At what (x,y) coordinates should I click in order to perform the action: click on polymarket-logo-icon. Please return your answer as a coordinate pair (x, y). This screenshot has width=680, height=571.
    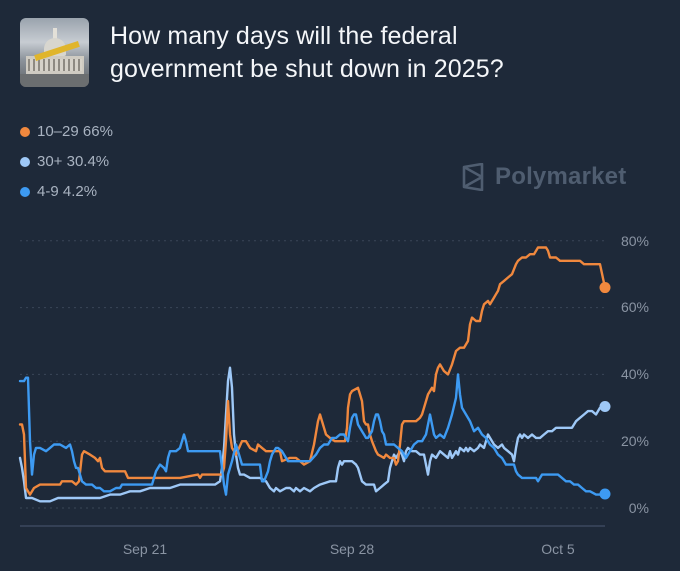
    Looking at the image, I should click on (473, 177).